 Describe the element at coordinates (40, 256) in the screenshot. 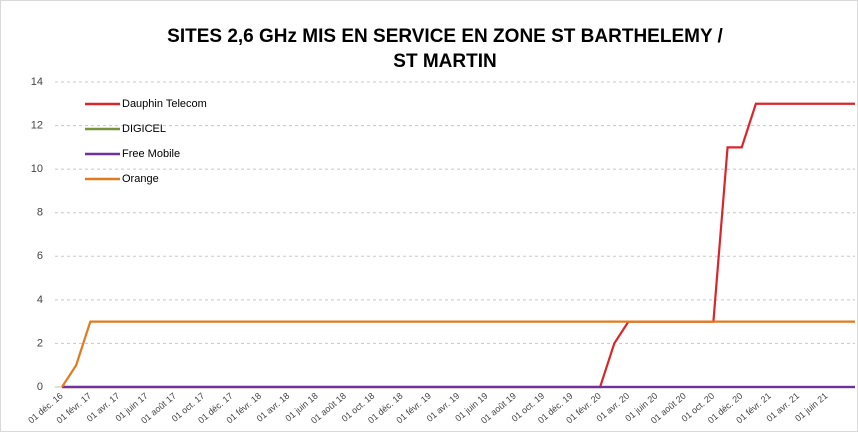

I see `y-tick-label: 6` at that location.